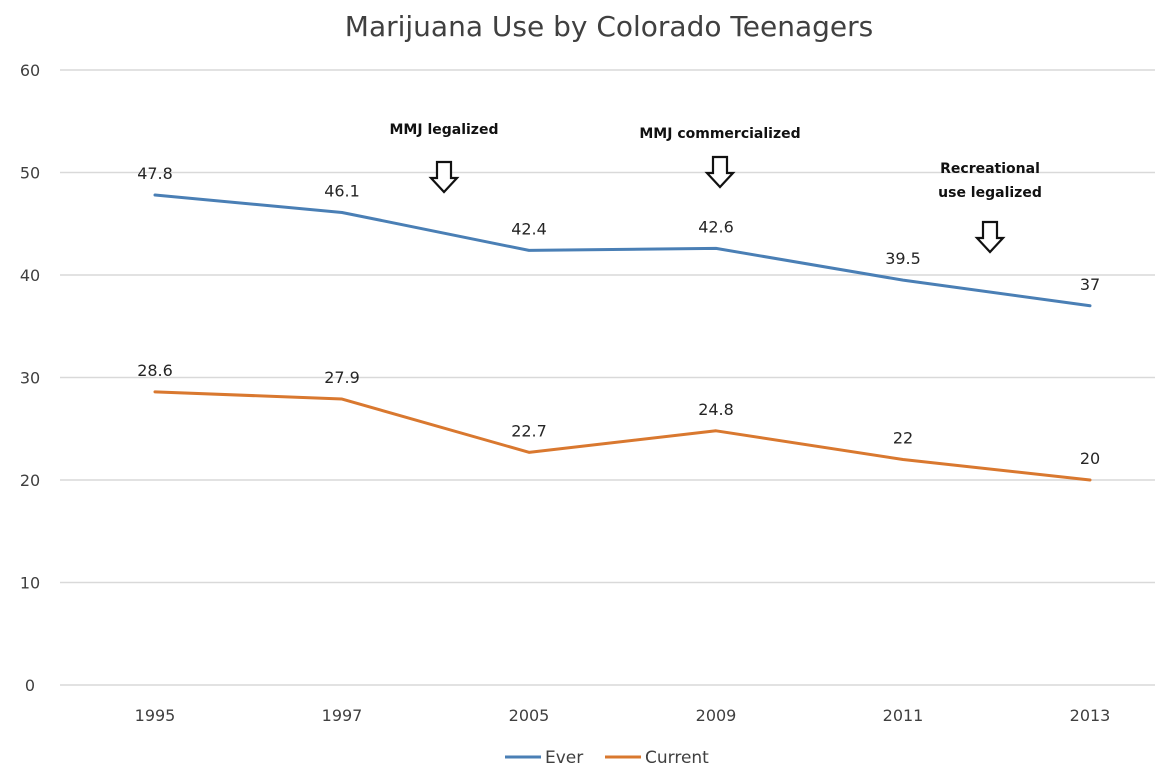  Describe the element at coordinates (607, 757) in the screenshot. I see `legend: Ever Current` at that location.